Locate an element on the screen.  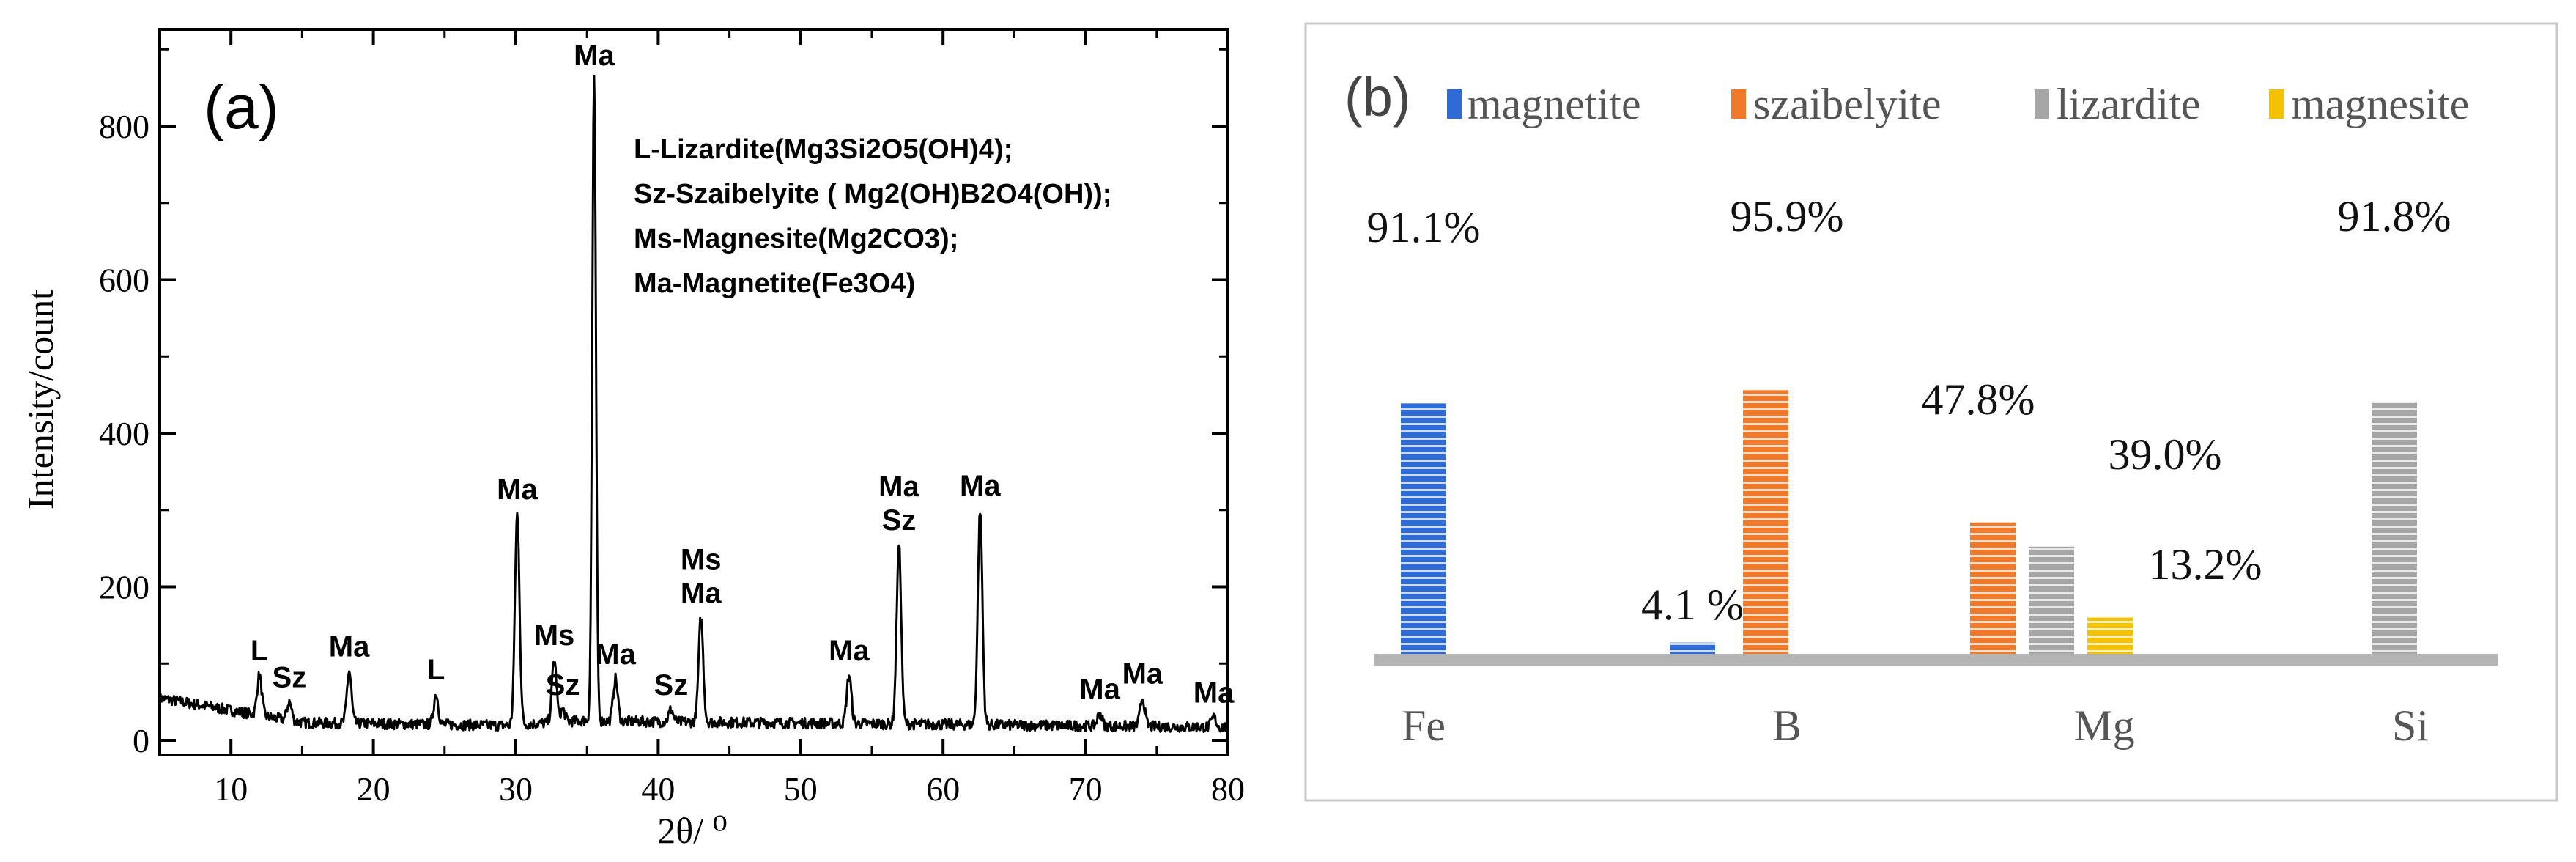
value-label: 47.8% is located at coordinates (1978, 399).